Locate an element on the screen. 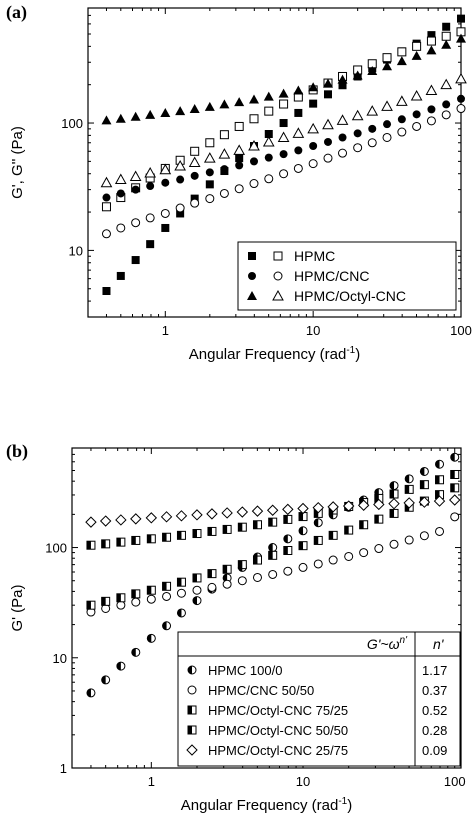  b-legend-n-value: 0.28 is located at coordinates (434, 730).